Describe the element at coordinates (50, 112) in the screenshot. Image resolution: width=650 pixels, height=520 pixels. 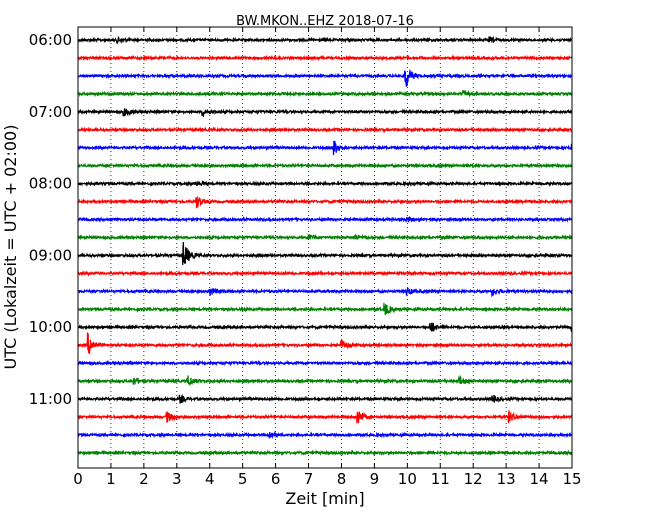
I see `y-tick-label: 07:00` at that location.